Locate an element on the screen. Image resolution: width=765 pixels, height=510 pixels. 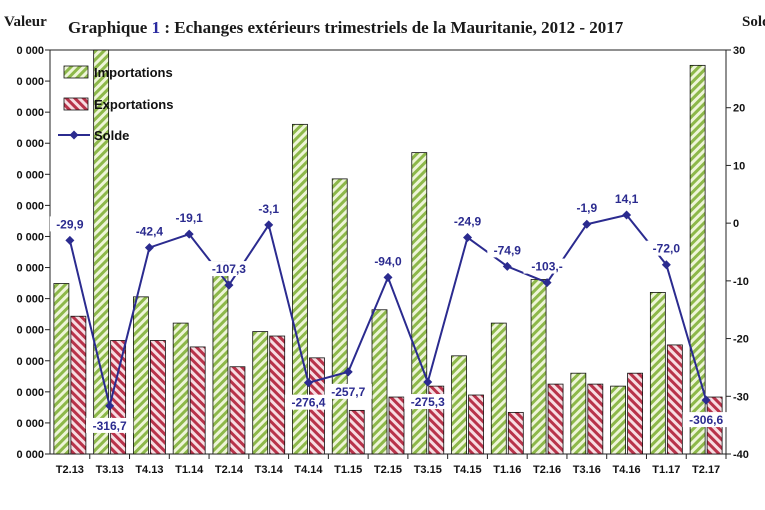
right-tick-label: 0 is located at coordinates (736, 224).